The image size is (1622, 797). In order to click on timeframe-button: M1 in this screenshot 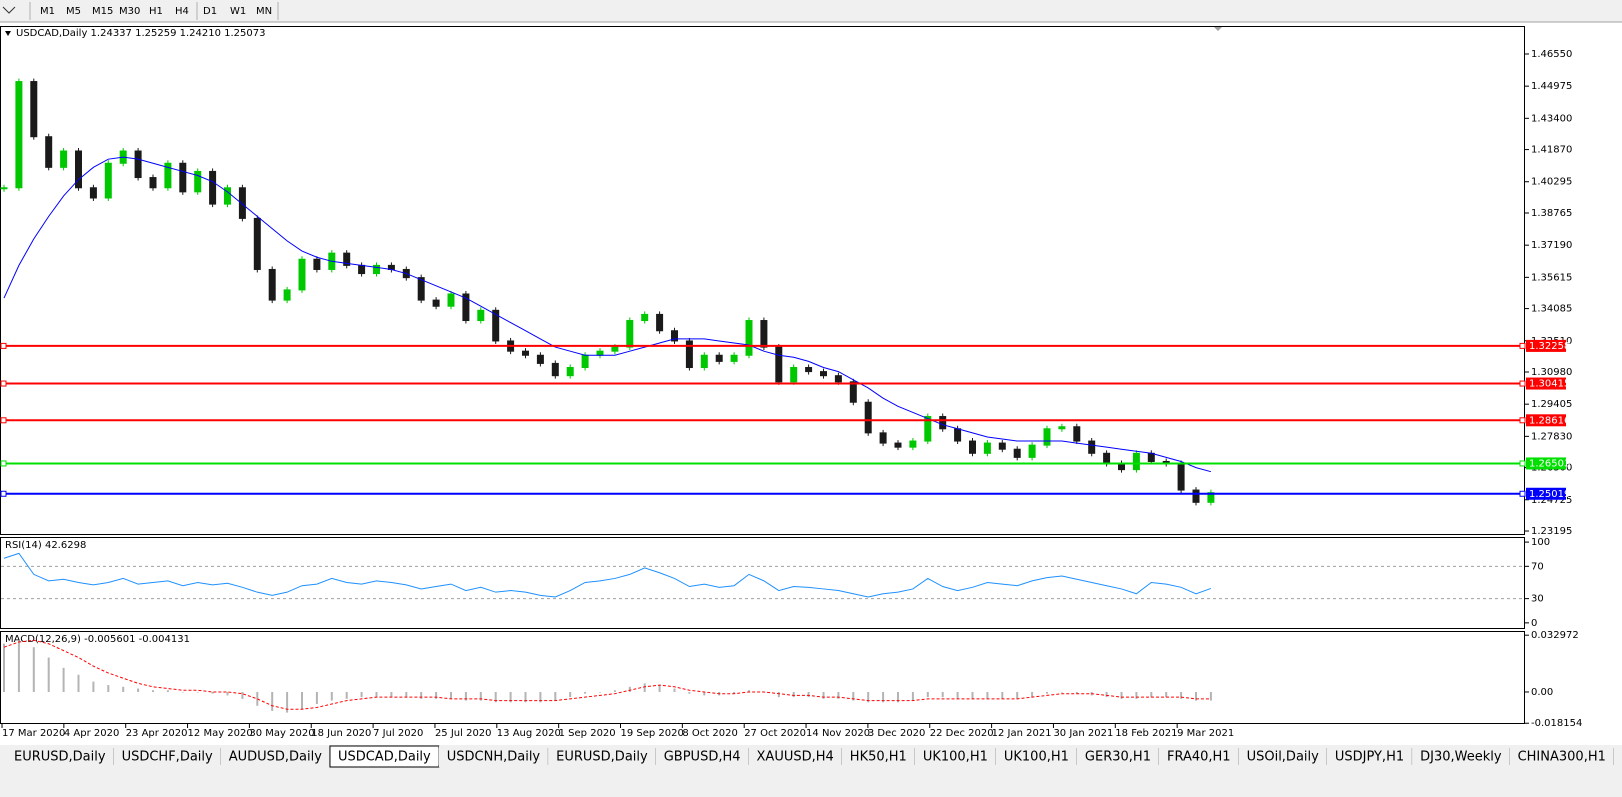, I will do `click(47, 11)`.